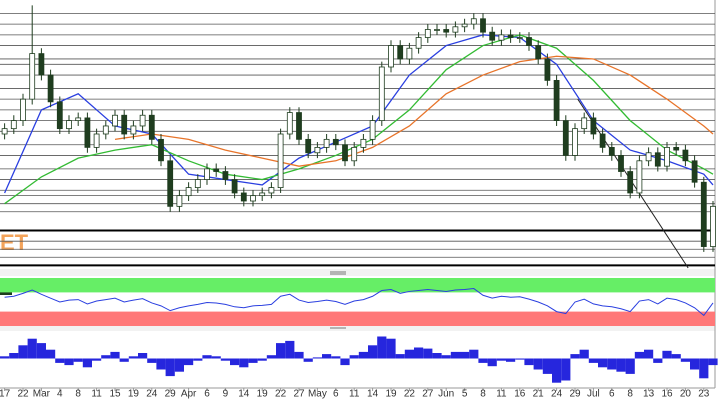 The height and width of the screenshot is (400, 727). Describe the element at coordinates (359, 302) in the screenshot. I see `rsi-line` at that location.